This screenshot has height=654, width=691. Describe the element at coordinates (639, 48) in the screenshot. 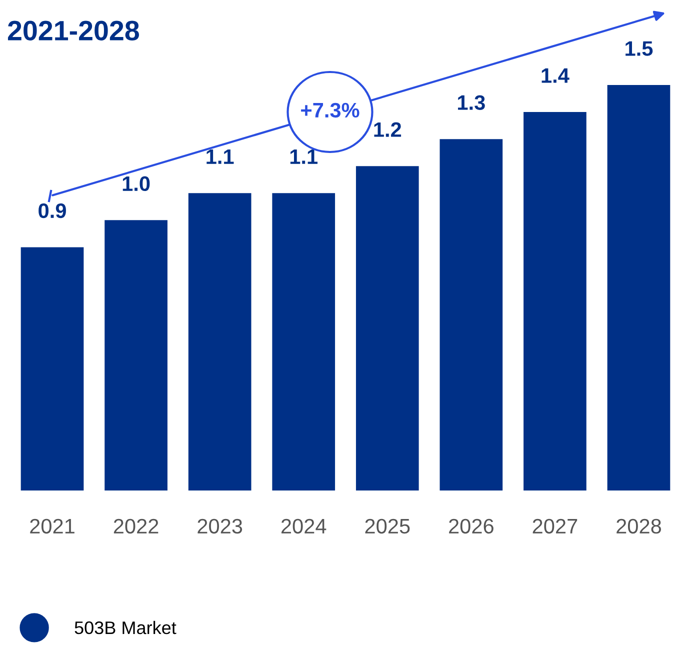

I see `data-label: 1.5` at that location.